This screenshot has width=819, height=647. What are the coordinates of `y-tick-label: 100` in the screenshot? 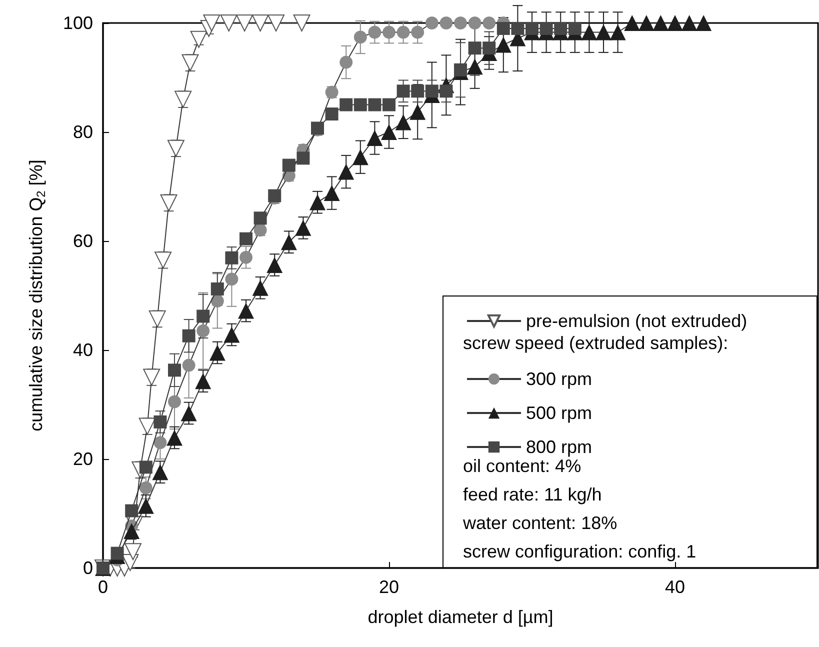 It's located at (77, 23).